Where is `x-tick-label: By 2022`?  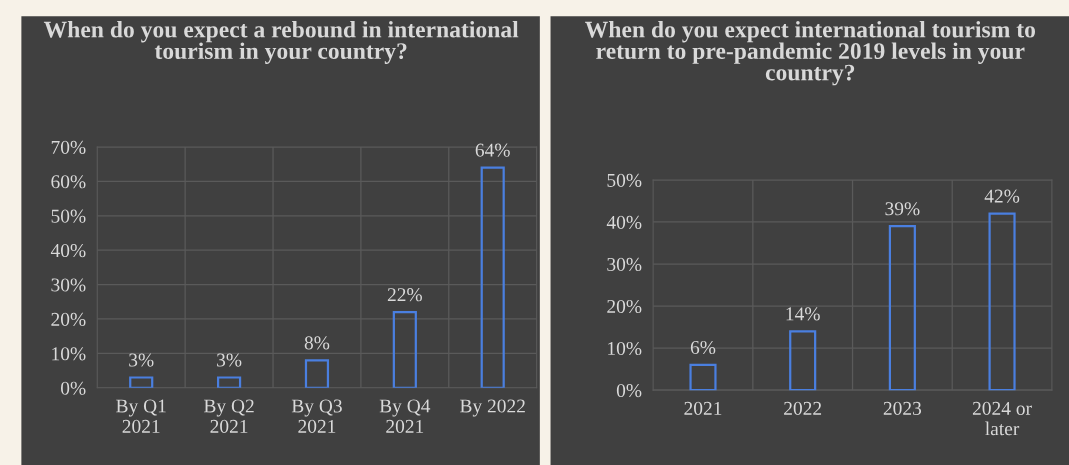 x-tick-label: By 2022 is located at coordinates (492, 408).